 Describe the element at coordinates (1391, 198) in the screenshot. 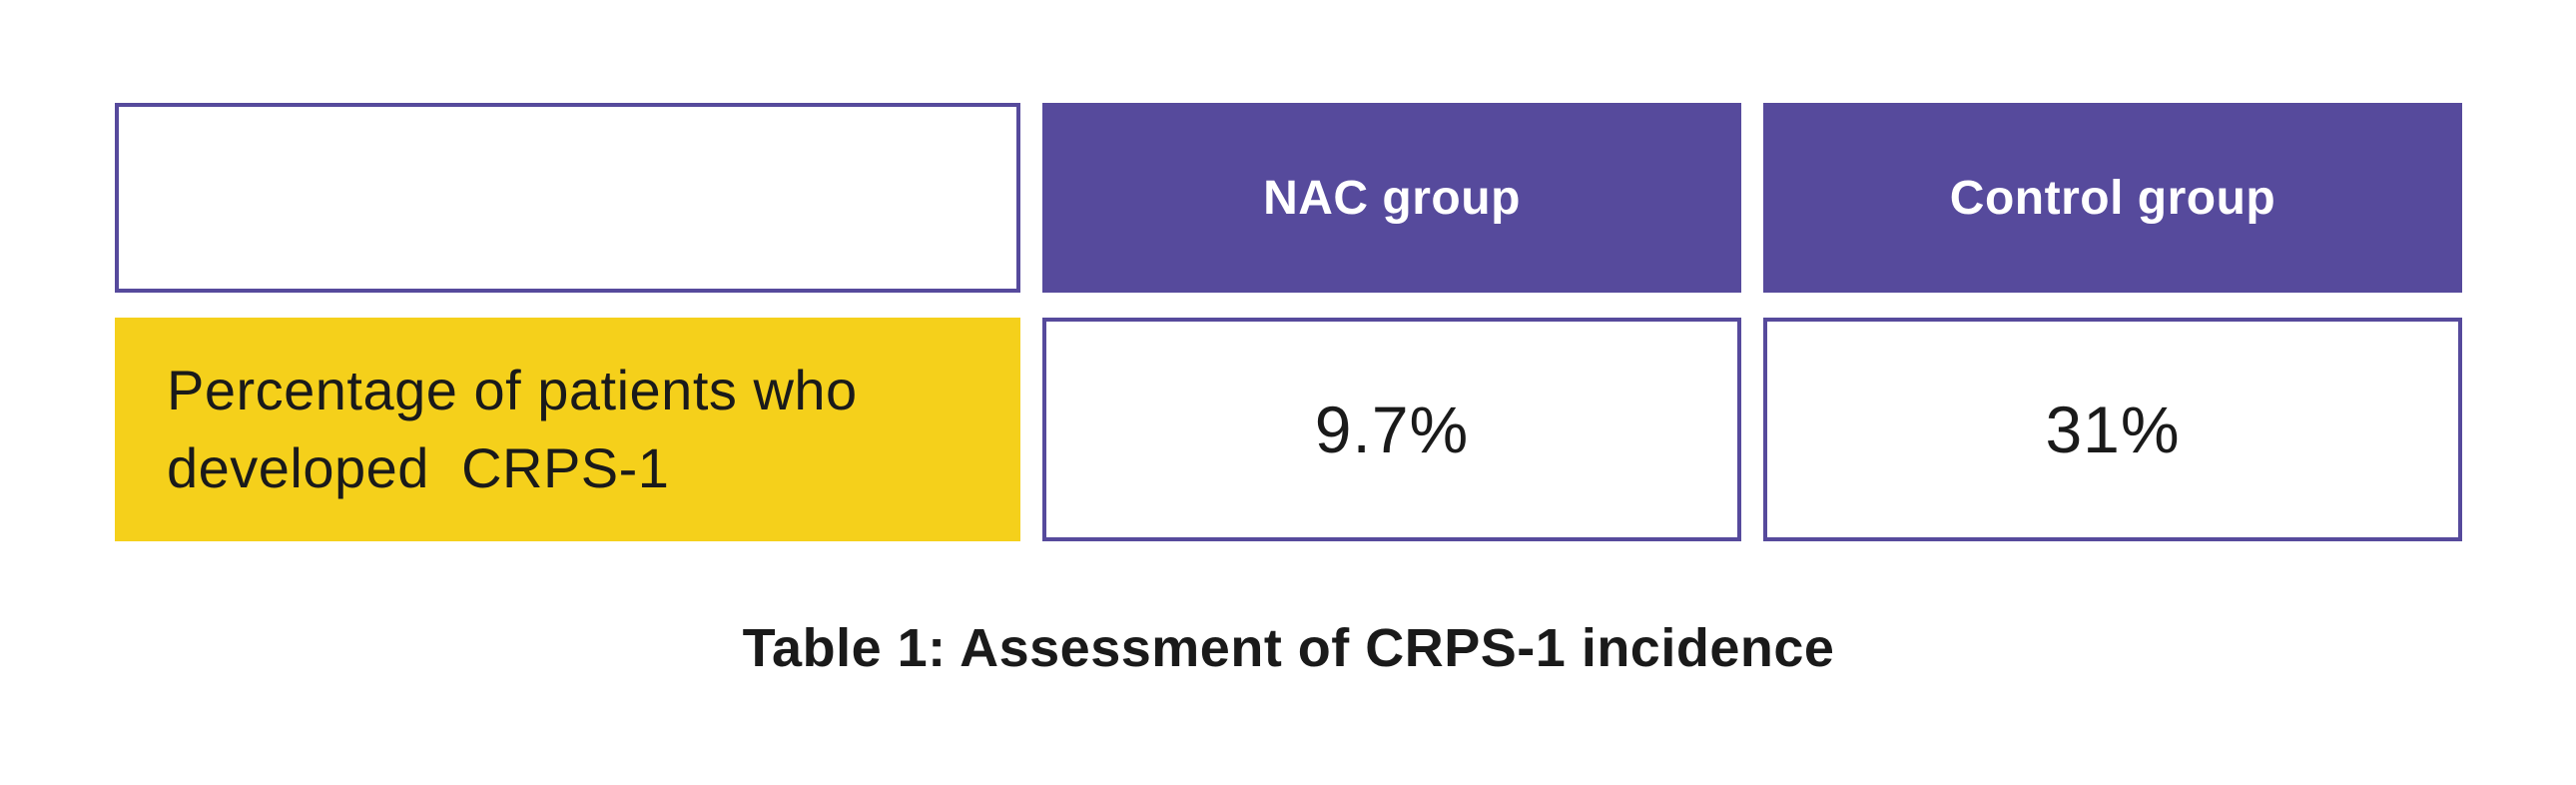

I see `column-header-nac-group: NAC group` at that location.